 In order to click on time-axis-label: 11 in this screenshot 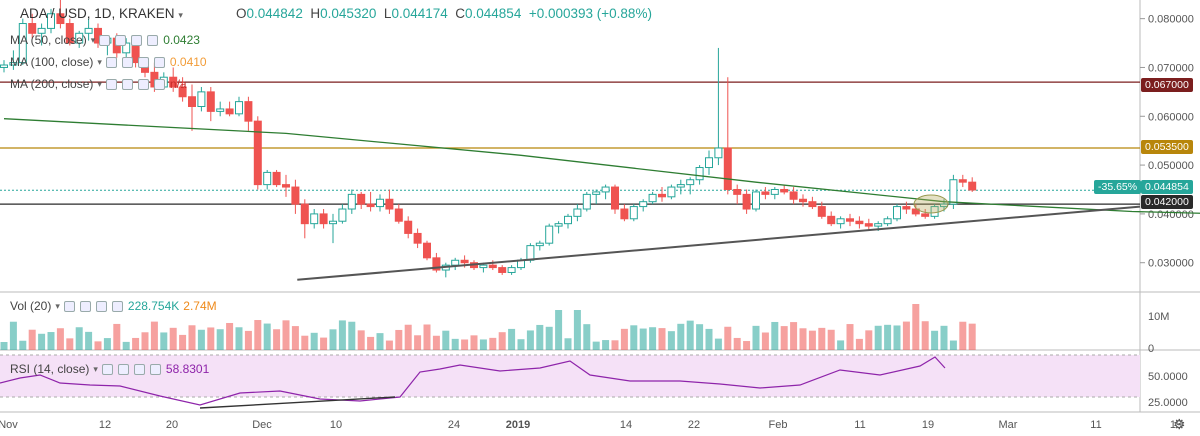, I will do `click(859, 425)`.